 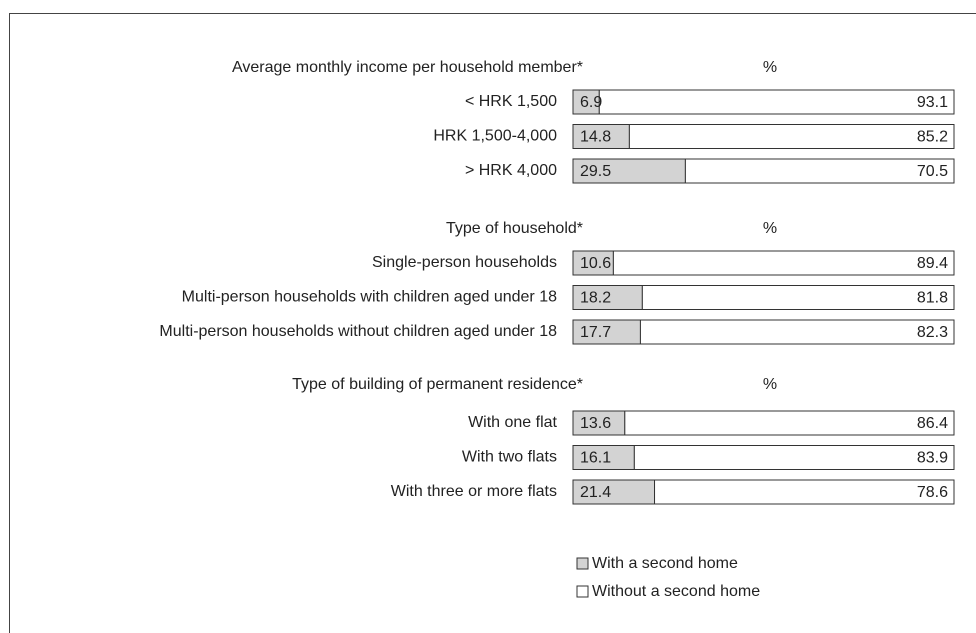 I want to click on value-label: 29.5, so click(x=595, y=171).